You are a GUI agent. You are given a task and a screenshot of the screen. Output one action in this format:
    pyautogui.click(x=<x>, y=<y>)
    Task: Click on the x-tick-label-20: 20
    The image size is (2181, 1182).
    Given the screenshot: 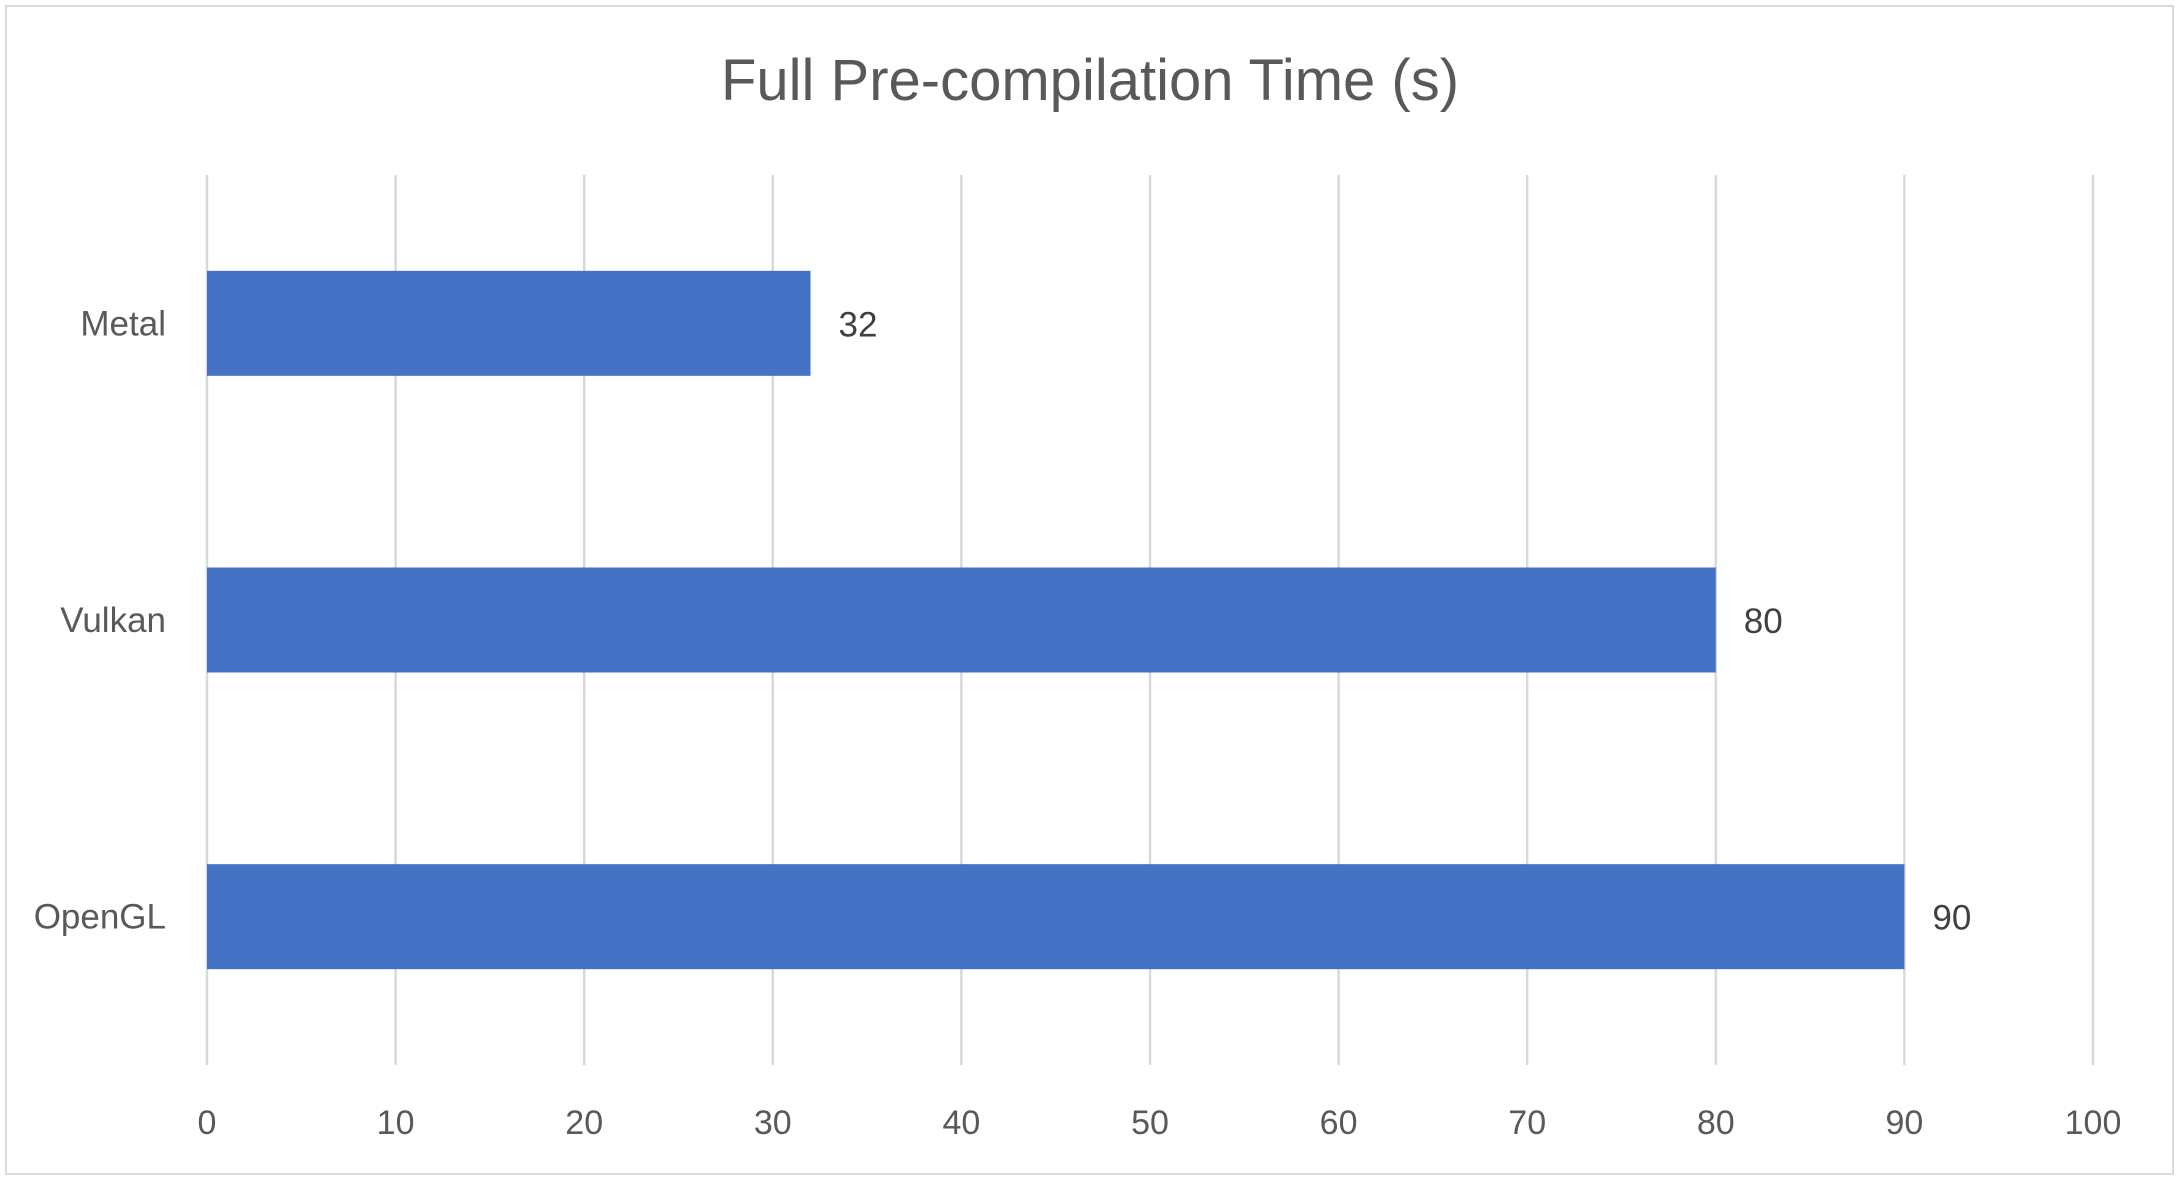 What is the action you would take?
    pyautogui.click(x=584, y=1123)
    